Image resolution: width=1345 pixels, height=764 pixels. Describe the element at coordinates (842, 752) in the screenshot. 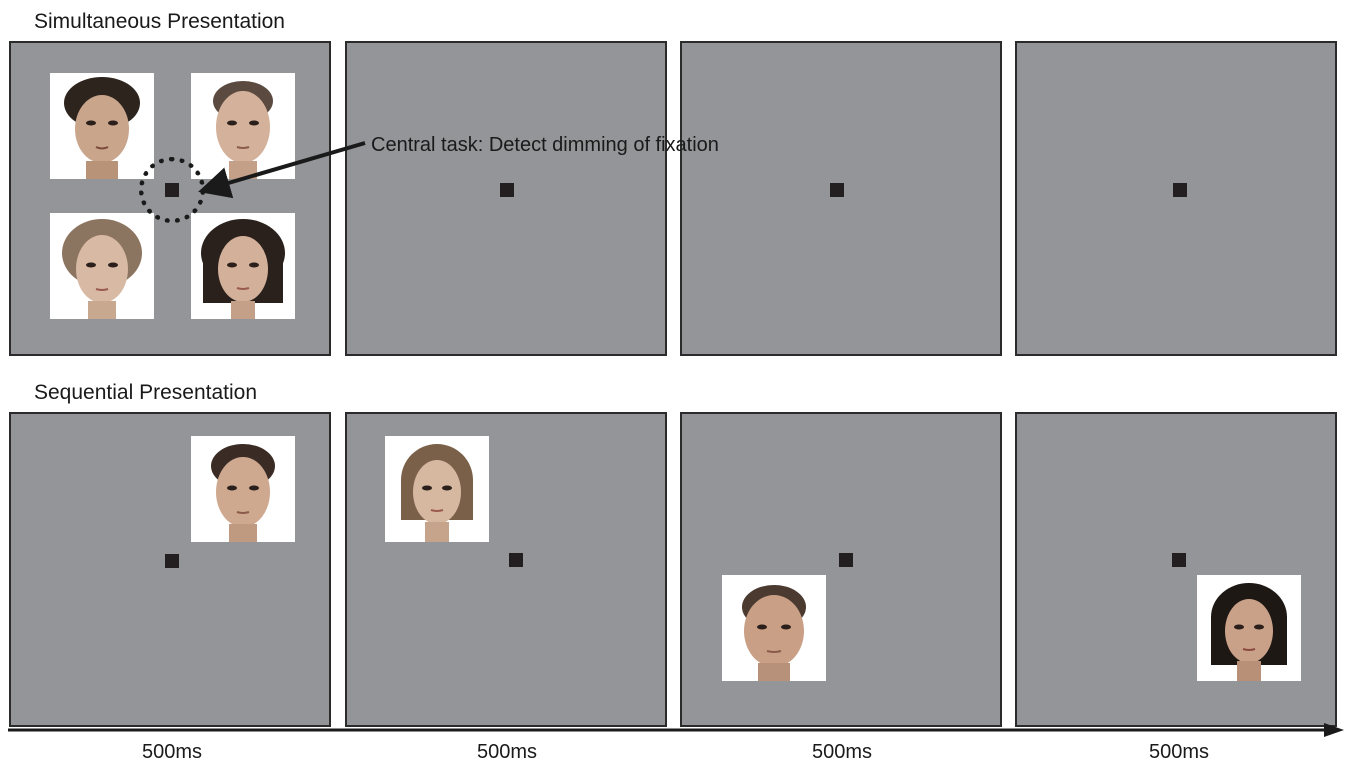

I see `duration-label-3: 500ms` at that location.